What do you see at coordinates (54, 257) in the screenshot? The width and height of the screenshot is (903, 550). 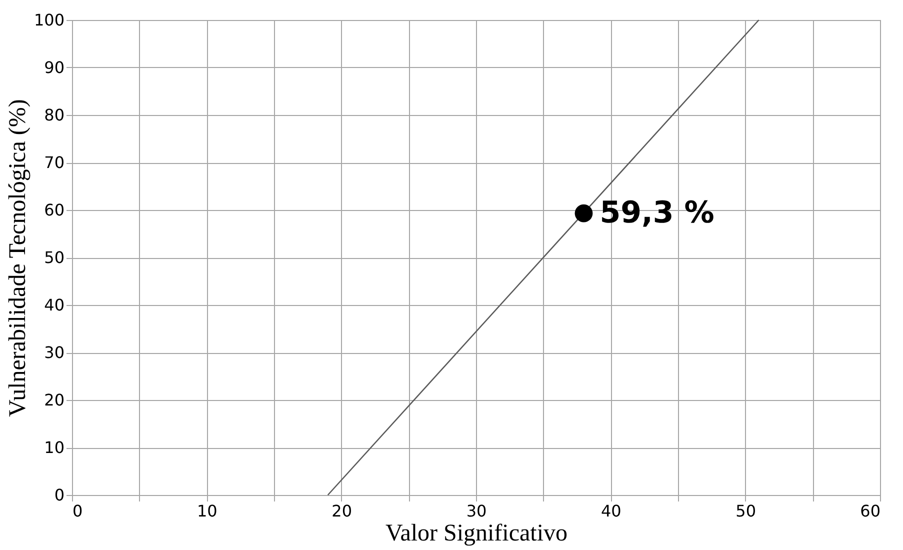 I see `y-tick-label: 50` at bounding box center [54, 257].